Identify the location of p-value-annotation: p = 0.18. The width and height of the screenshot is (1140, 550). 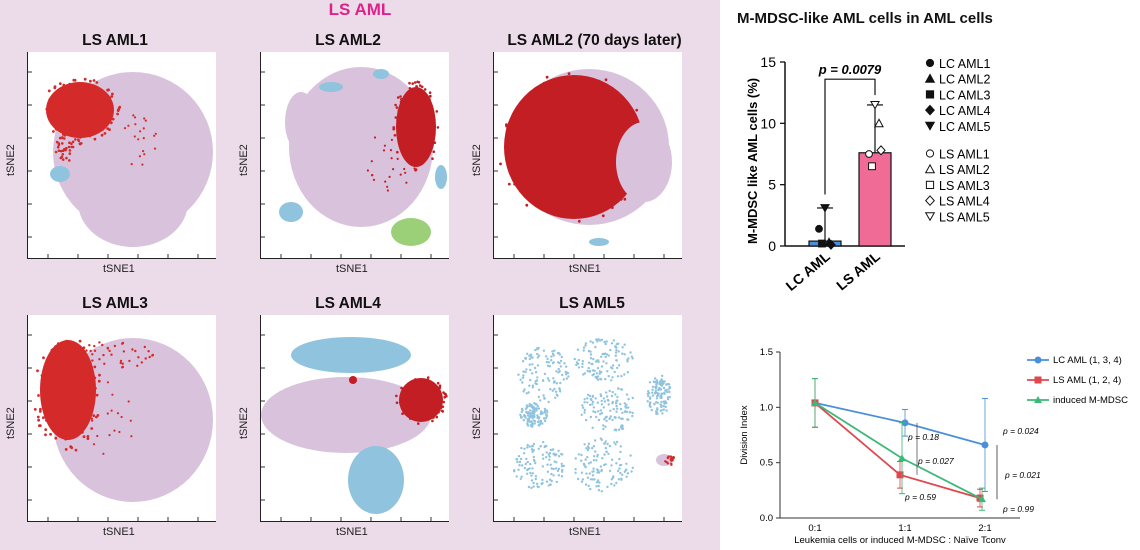
(923, 437).